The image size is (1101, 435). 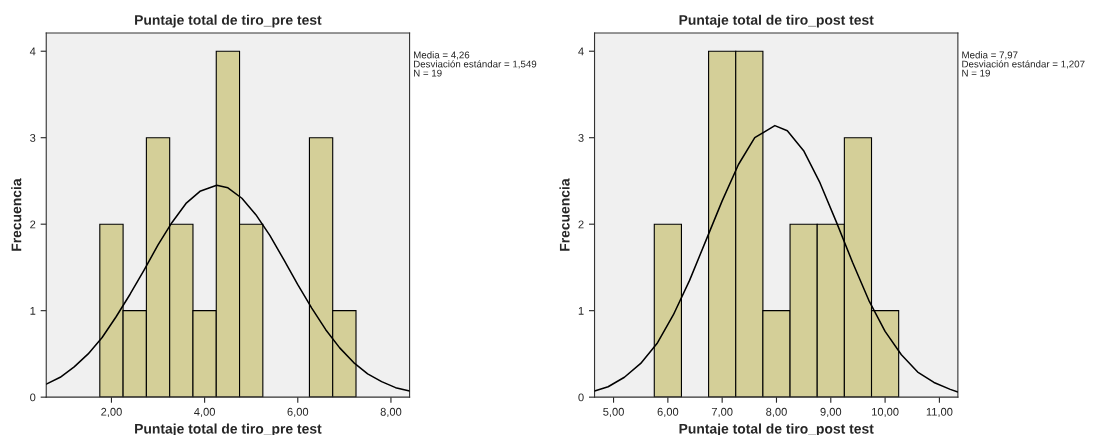 I want to click on text: Desviación estándar = 1,549, so click(x=475, y=64).